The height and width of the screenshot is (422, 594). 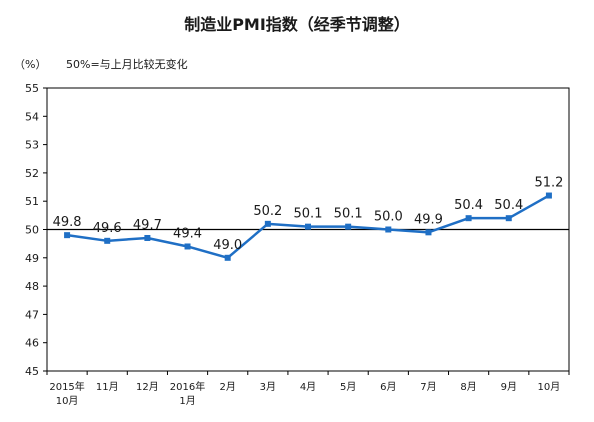 I want to click on x-tick-label: 8月, so click(x=468, y=387).